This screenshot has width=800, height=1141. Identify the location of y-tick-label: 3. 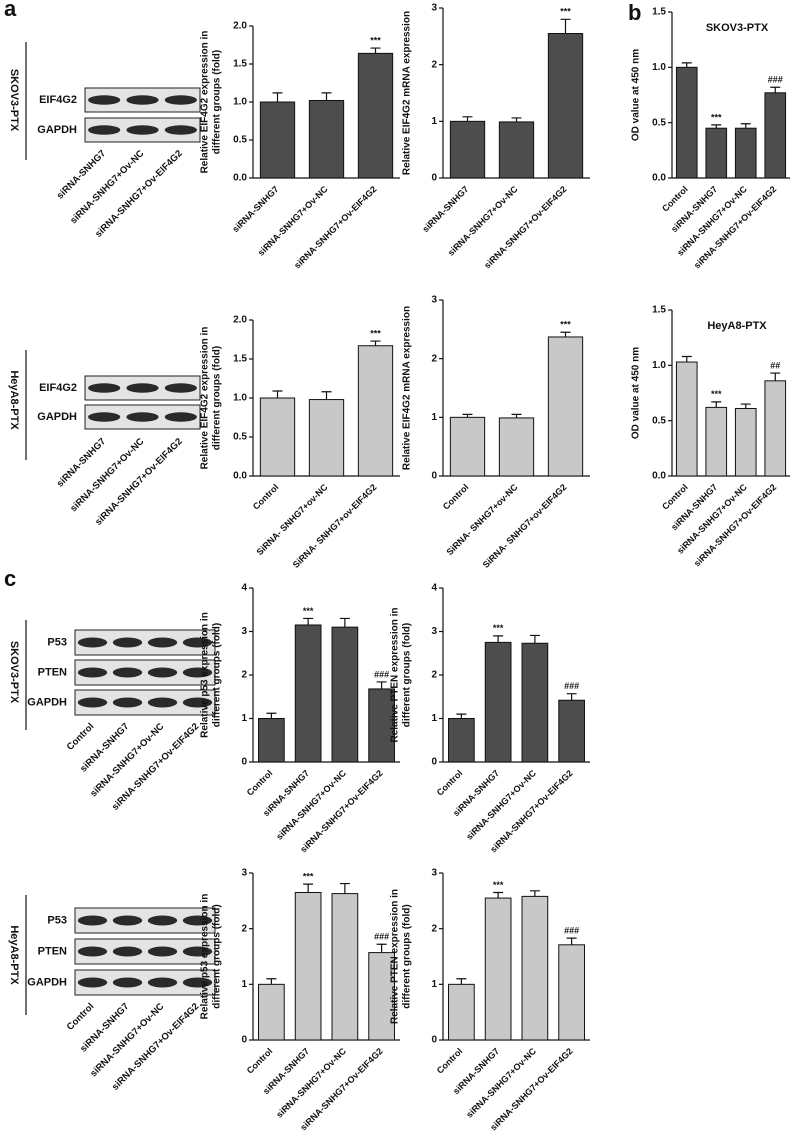
(244, 631).